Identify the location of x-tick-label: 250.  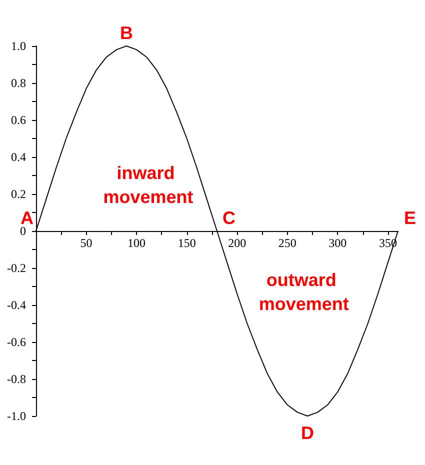
(287, 243).